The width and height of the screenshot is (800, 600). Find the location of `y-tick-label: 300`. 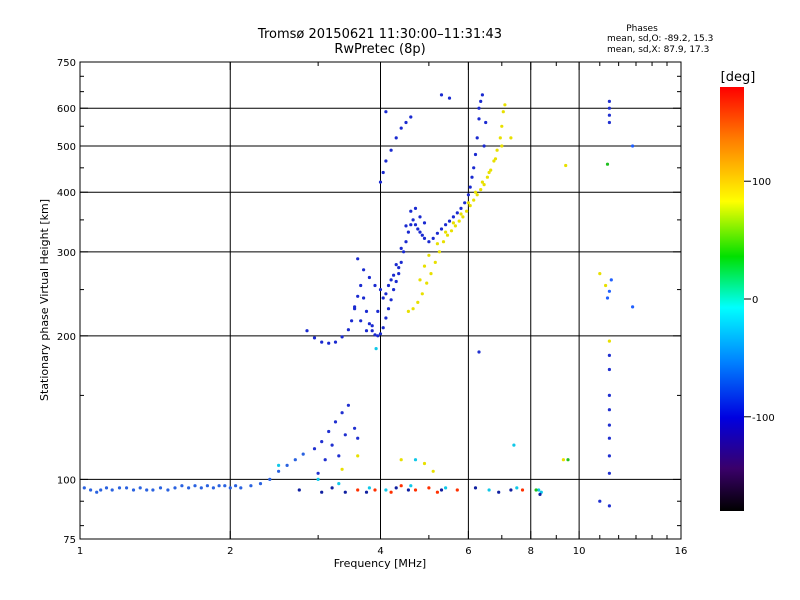

y-tick-label: 300 is located at coordinates (66, 253).